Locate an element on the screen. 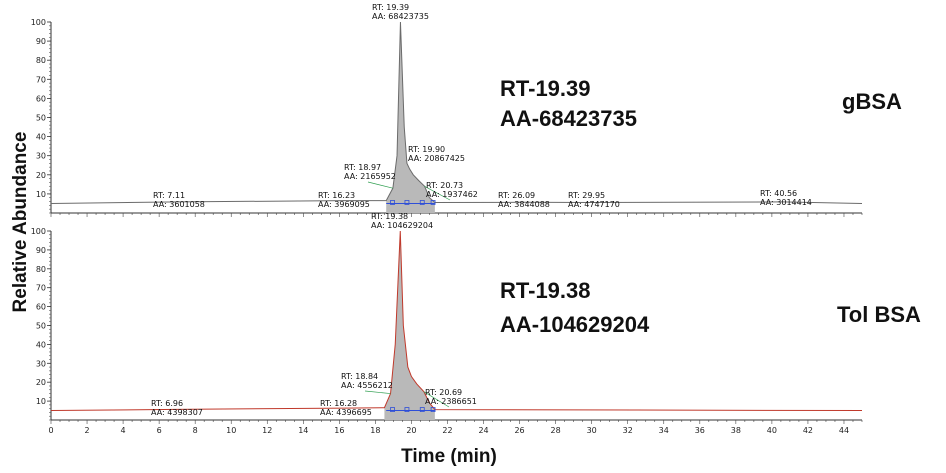 The height and width of the screenshot is (473, 946). x-tick-label: 24 is located at coordinates (483, 430).